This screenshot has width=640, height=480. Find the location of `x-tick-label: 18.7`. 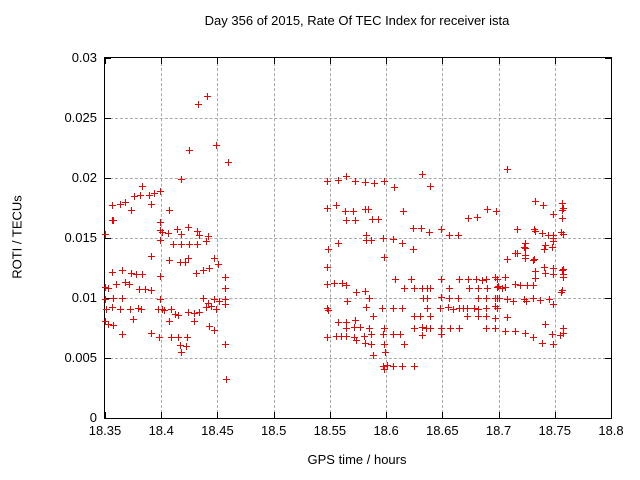

x-tick-label: 18.7 is located at coordinates (498, 430).